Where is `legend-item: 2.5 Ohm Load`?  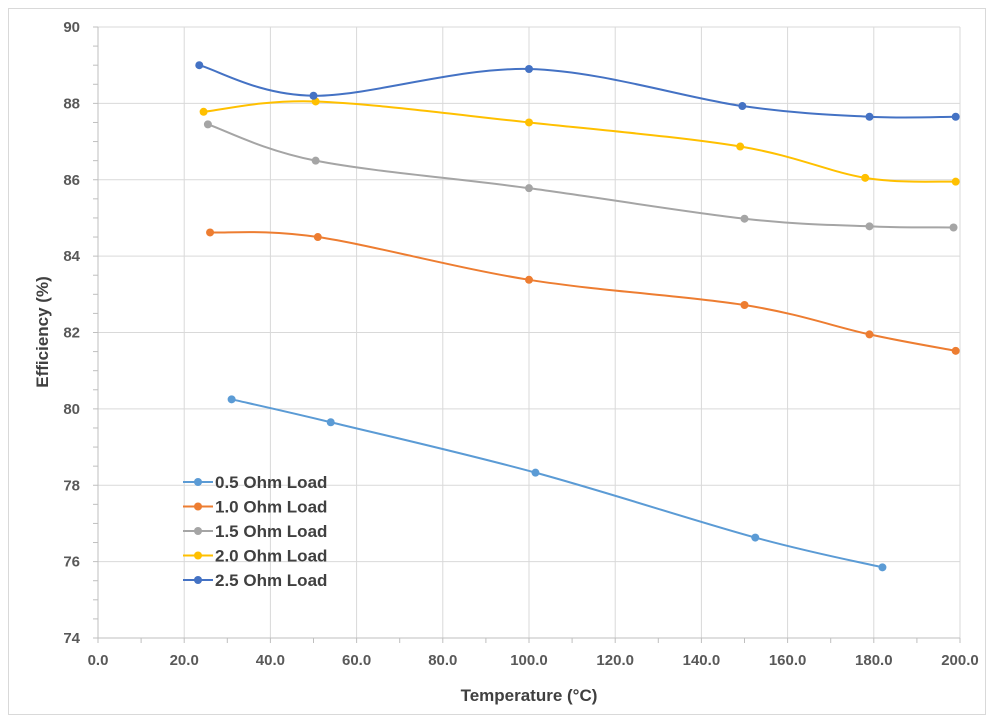
legend-item: 2.5 Ohm Load is located at coordinates (255, 580).